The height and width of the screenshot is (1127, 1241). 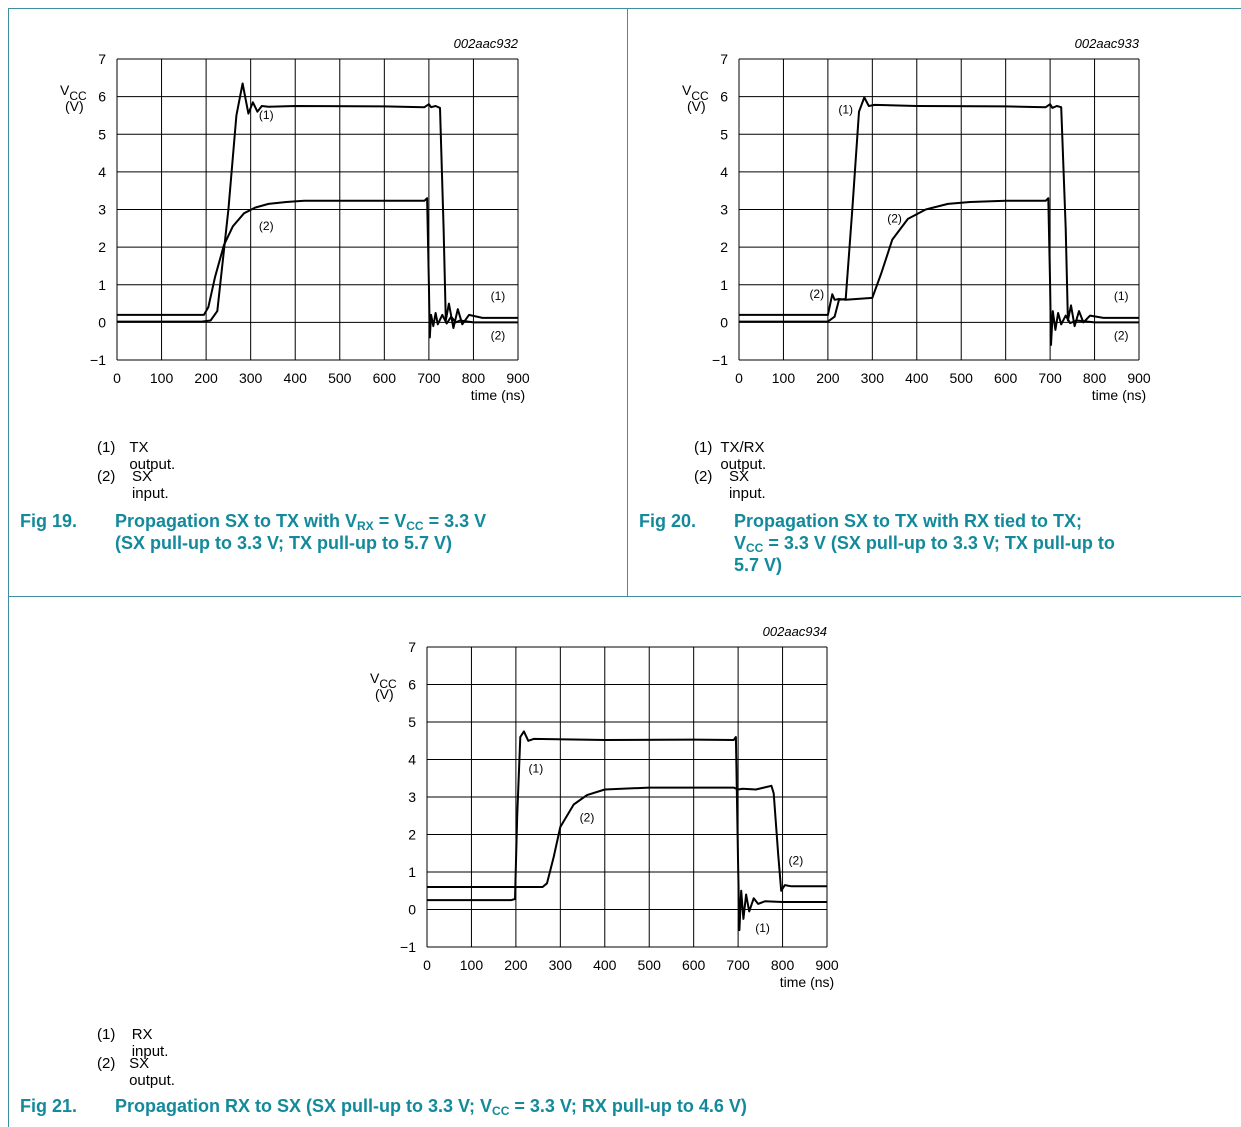 What do you see at coordinates (78, 96) in the screenshot?
I see `y-axis-label-subscript: CC` at bounding box center [78, 96].